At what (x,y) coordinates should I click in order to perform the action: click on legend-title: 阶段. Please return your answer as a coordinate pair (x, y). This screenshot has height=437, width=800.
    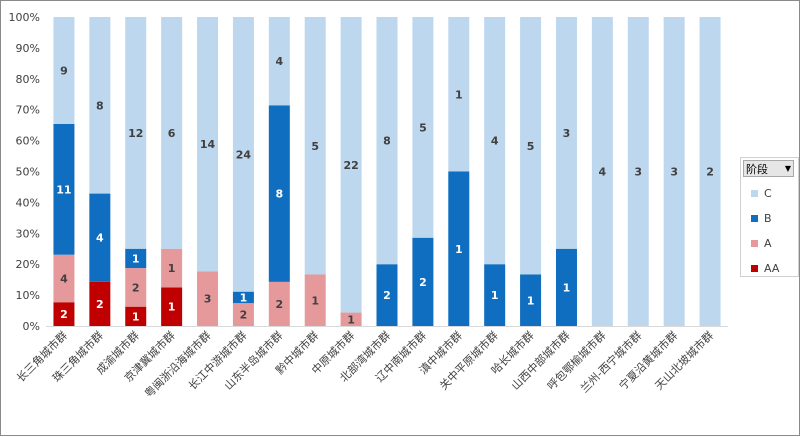
    Looking at the image, I should click on (757, 169).